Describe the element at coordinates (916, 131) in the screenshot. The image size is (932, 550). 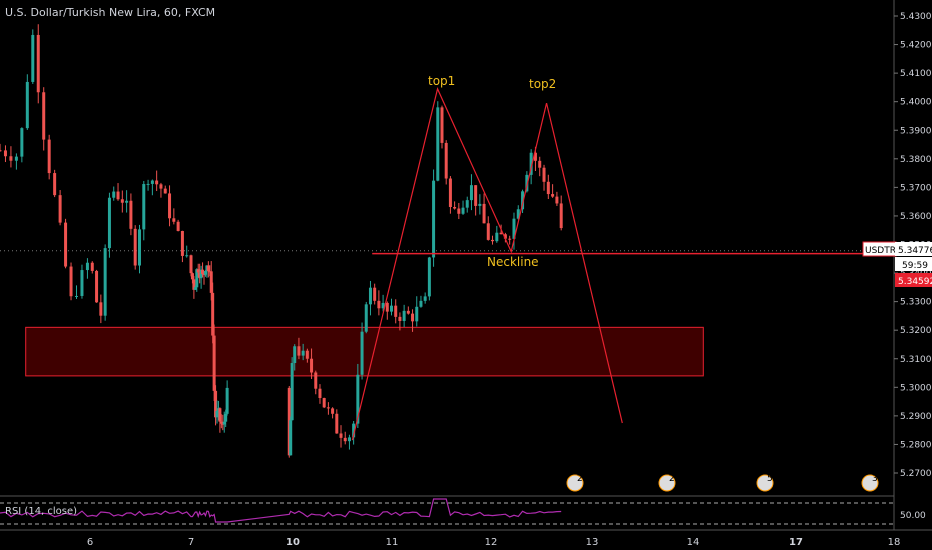
I see `price-tick-label: 5.39000` at that location.